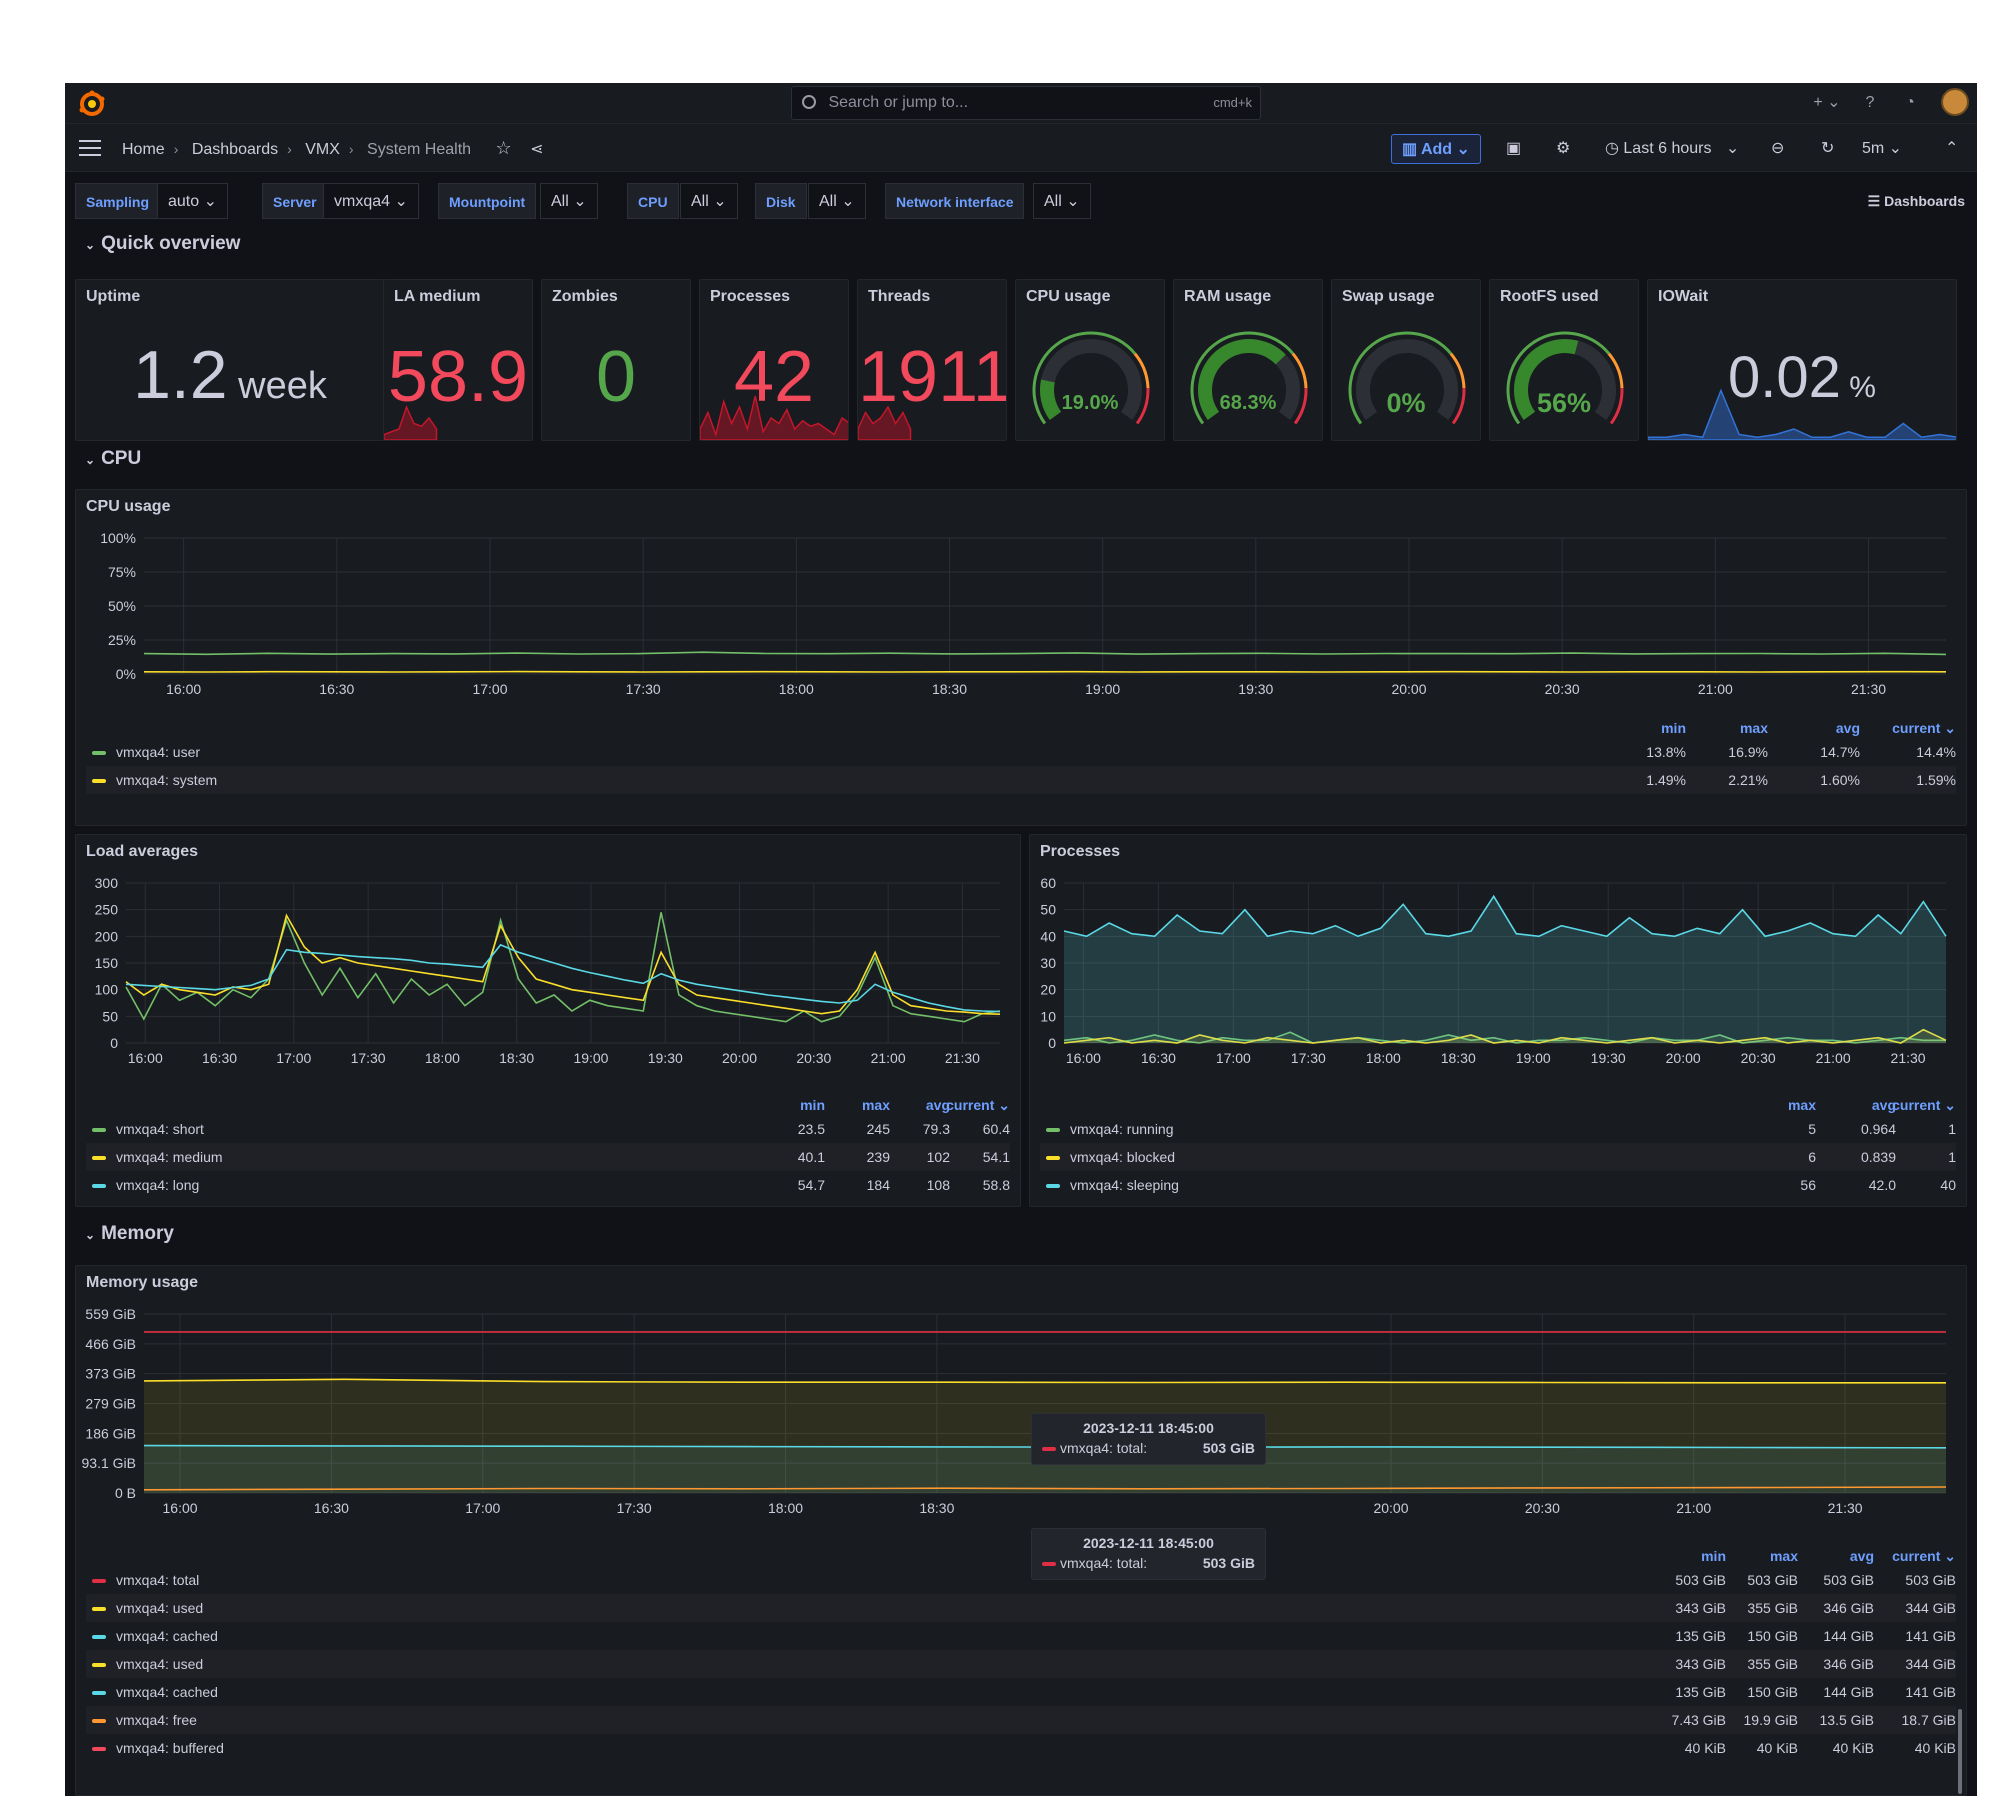 The height and width of the screenshot is (1818, 2000). What do you see at coordinates (1498, 1185) in the screenshot?
I see `legend-row: vmxqa4: sleeping 56 42.0 40` at bounding box center [1498, 1185].